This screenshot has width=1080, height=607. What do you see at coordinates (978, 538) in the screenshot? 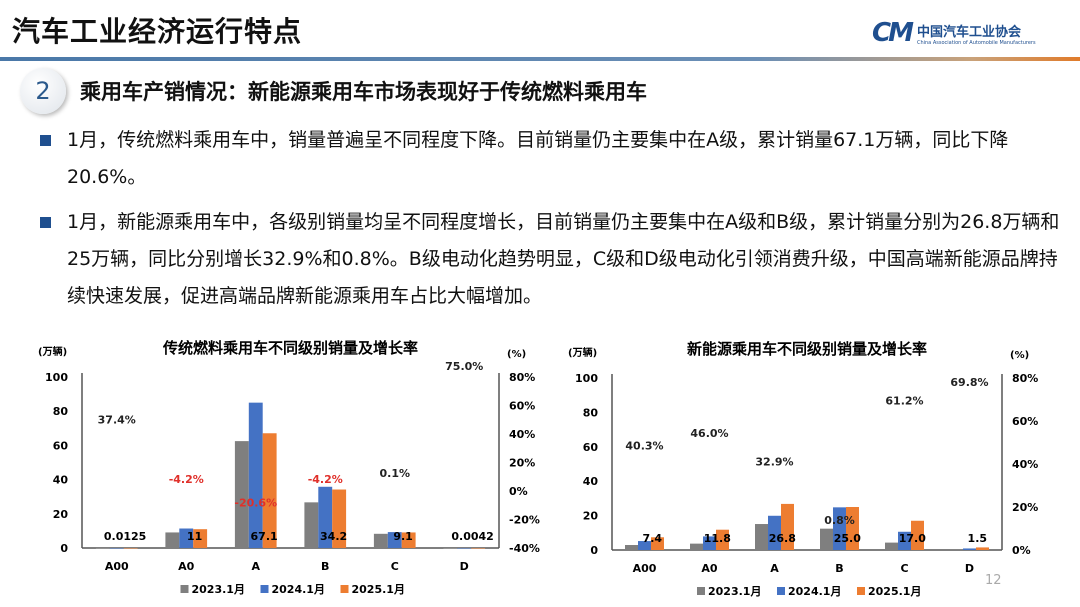
I see `value-label: 1.5` at bounding box center [978, 538].